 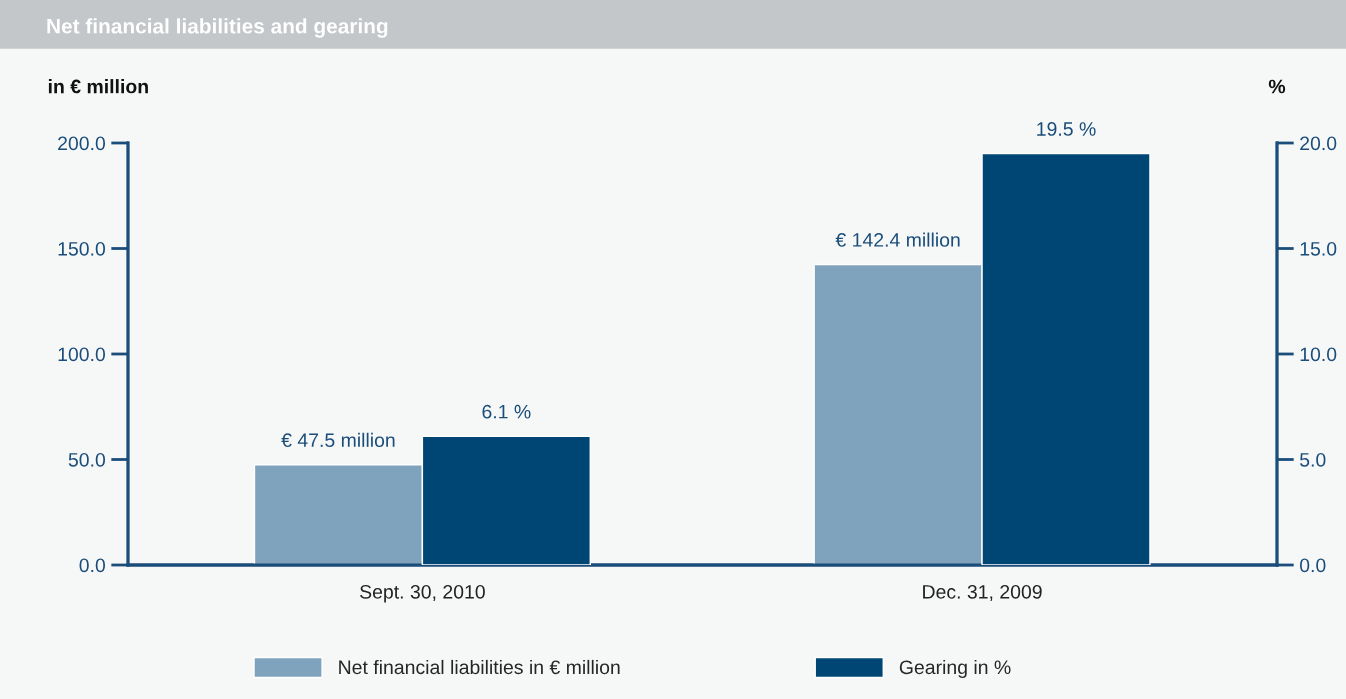 I want to click on y-tick-label: 100.0, so click(x=82, y=354).